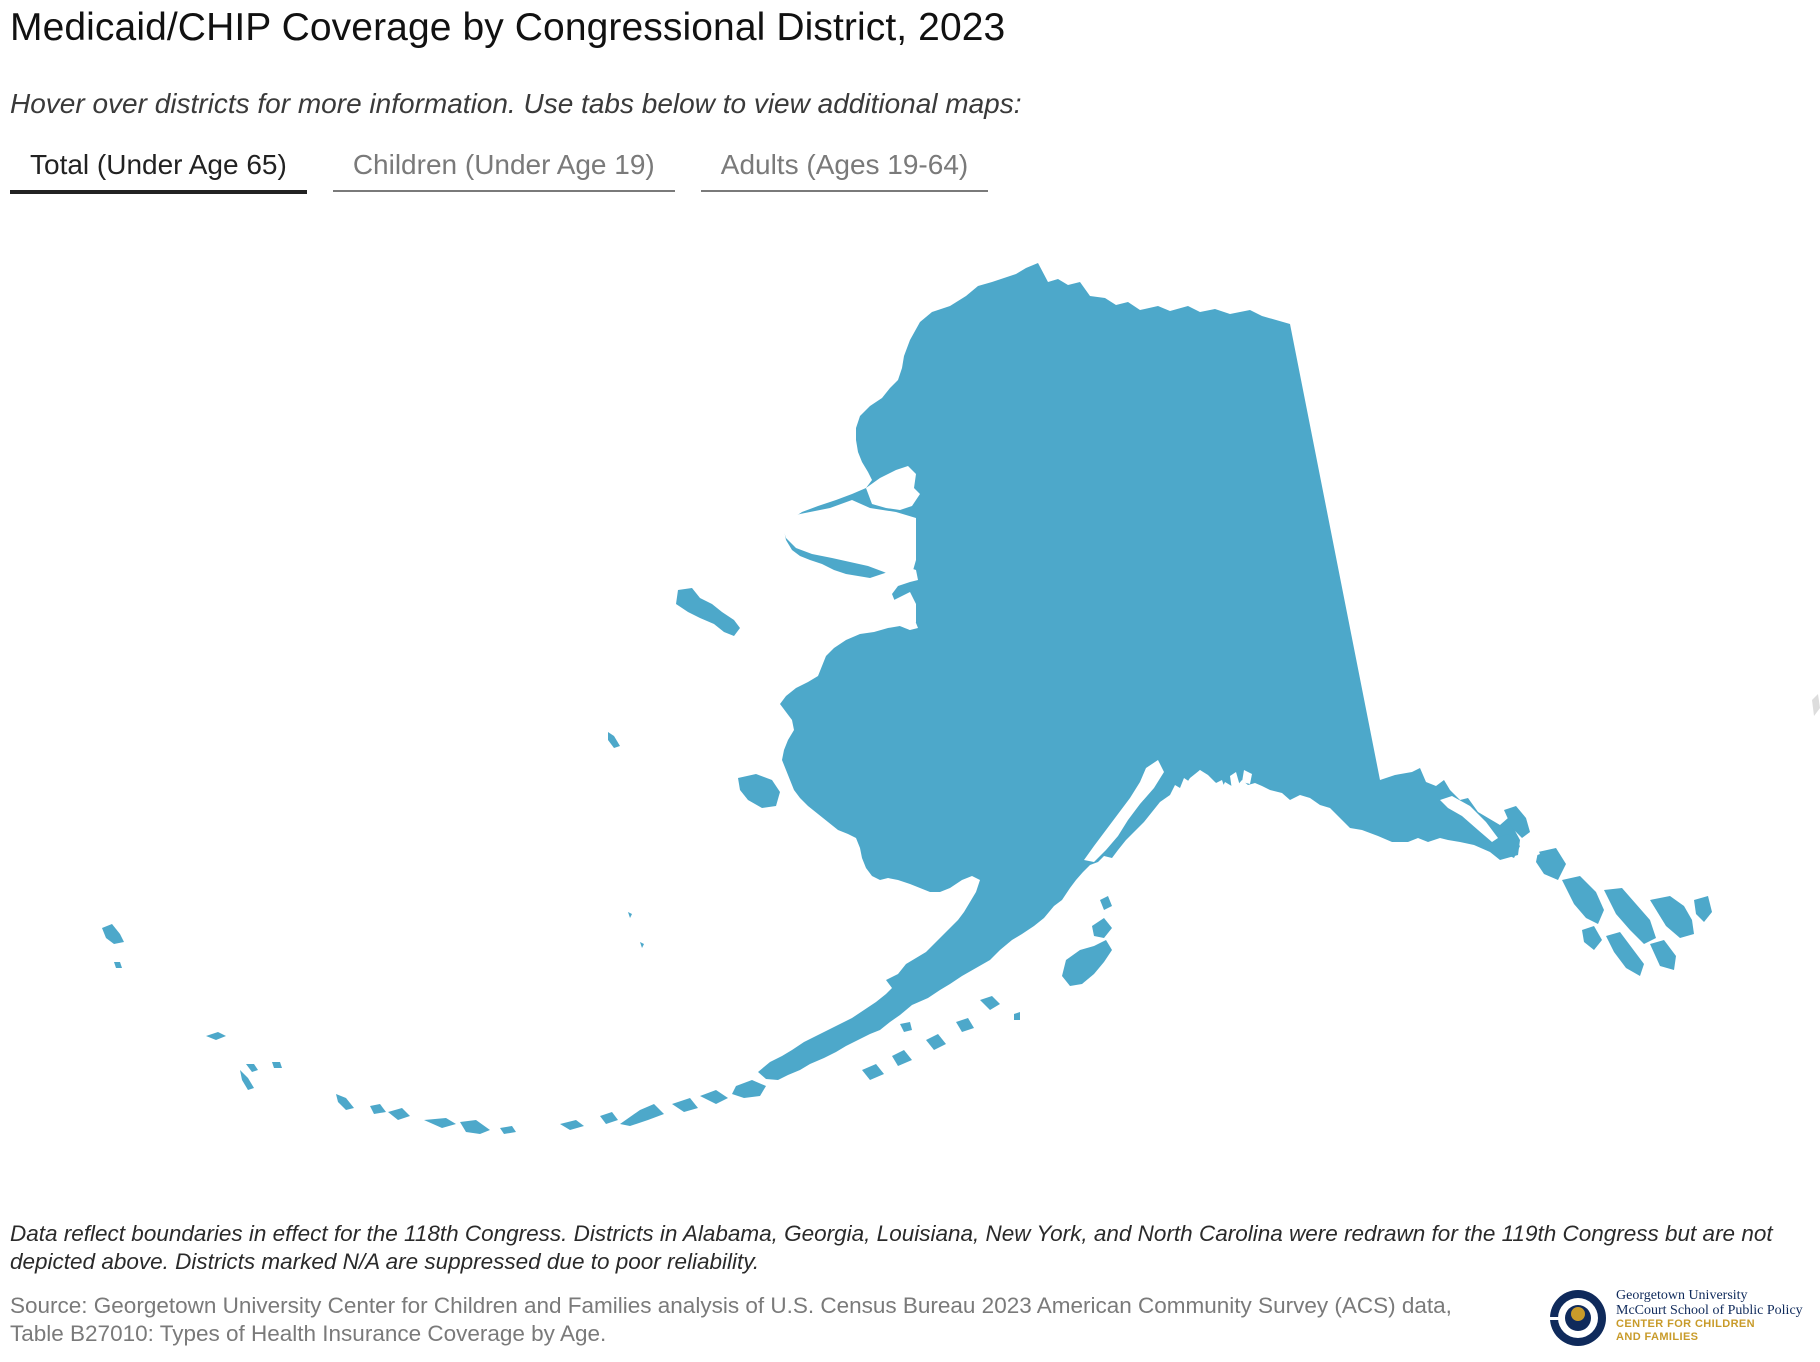 The image size is (1820, 1362). Describe the element at coordinates (503, 169) in the screenshot. I see `tab-children-under-19: Children (Under Age 19)` at that location.